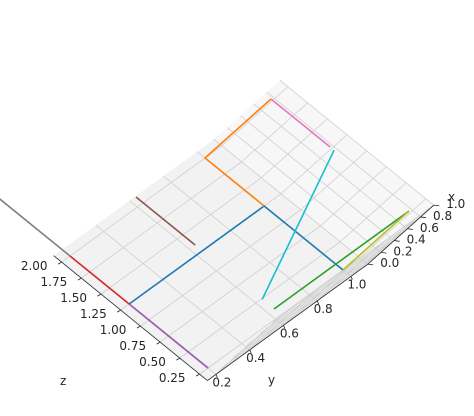 The image size is (474, 416). Describe the element at coordinates (113, 330) in the screenshot. I see `z-tick-label: 1.00` at that location.